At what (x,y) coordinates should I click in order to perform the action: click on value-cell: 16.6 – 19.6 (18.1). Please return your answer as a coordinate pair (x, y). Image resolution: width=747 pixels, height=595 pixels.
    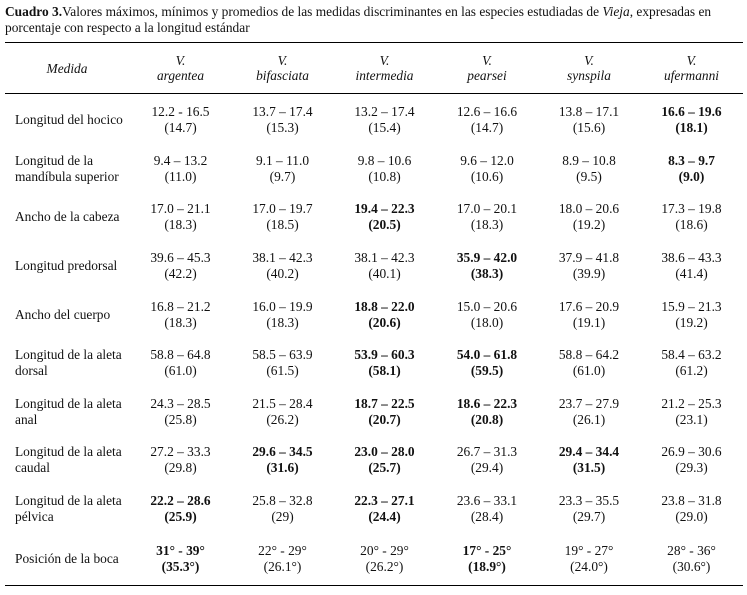
    Looking at the image, I should click on (691, 119).